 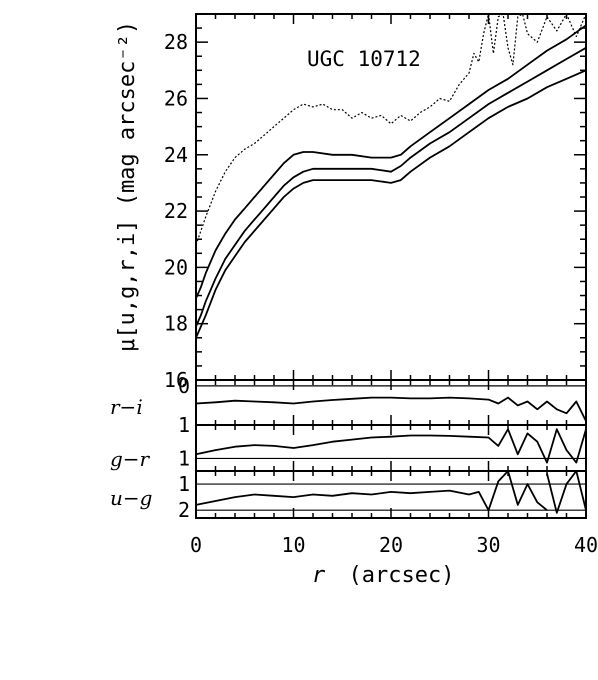 I want to click on y-tick-label-g-r: 1, so click(x=184, y=458).